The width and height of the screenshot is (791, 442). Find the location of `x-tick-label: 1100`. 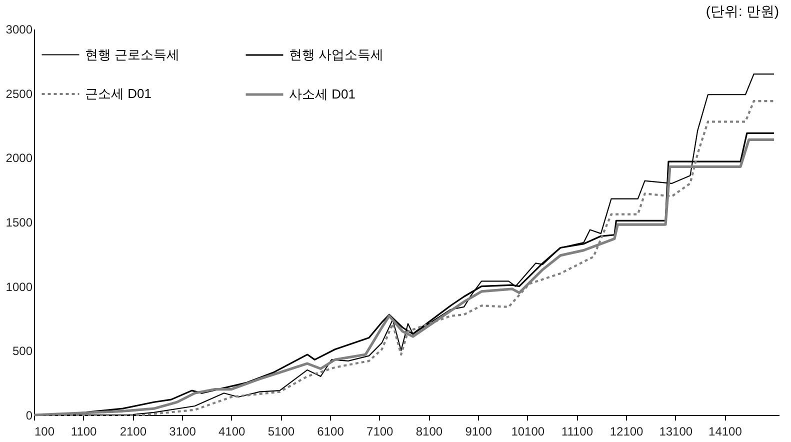

x-tick-label: 1100 is located at coordinates (84, 431).